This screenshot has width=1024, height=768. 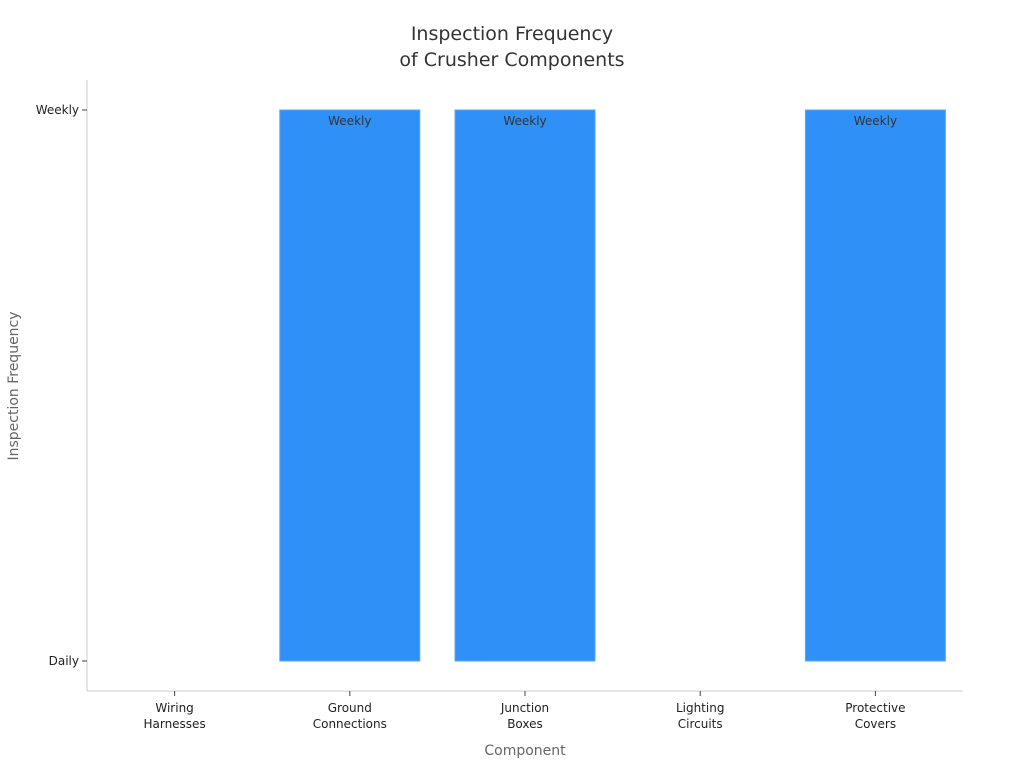 I want to click on y-tick-label: Daily, so click(x=64, y=661).